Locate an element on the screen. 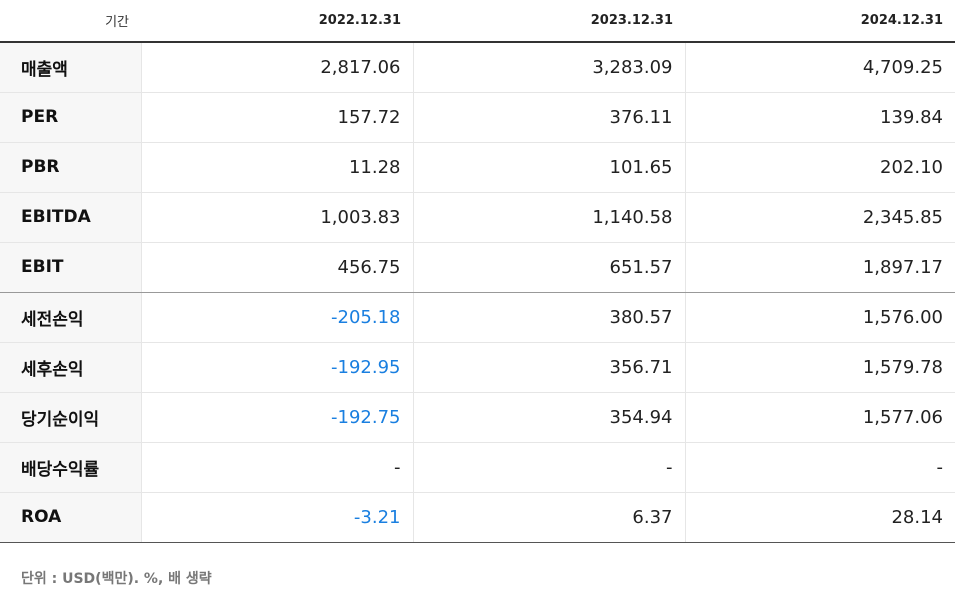  table-row: 매출액 2,817.06 3,283.09 4,709.25 is located at coordinates (477, 67).